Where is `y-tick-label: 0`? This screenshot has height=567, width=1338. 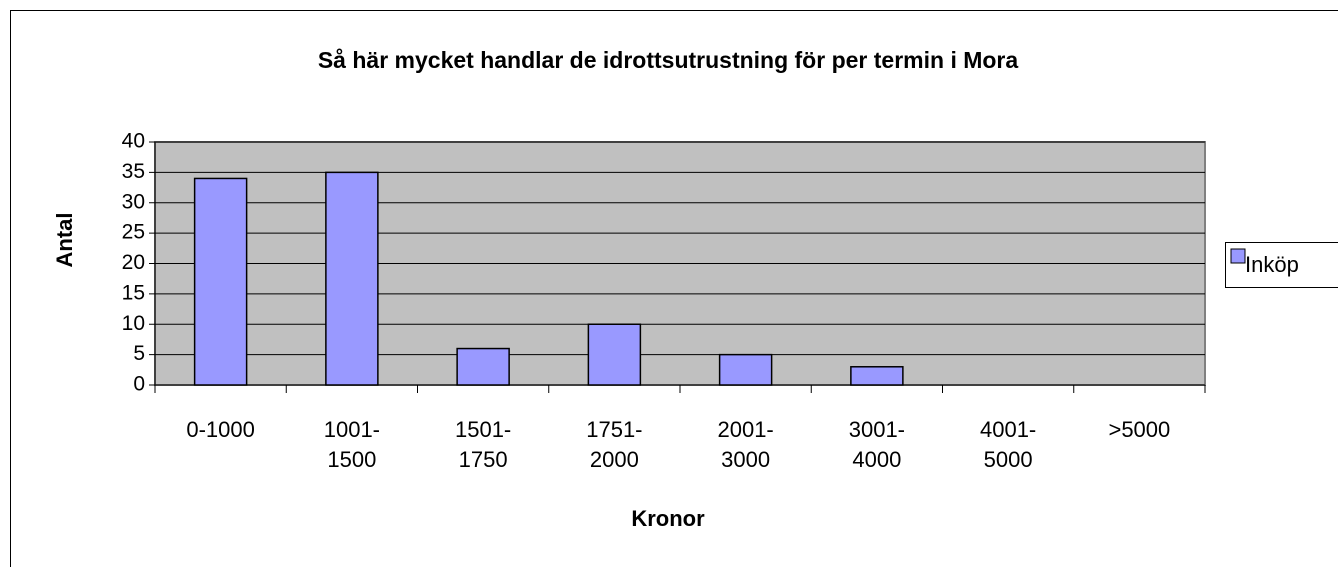 y-tick-label: 0 is located at coordinates (139, 384).